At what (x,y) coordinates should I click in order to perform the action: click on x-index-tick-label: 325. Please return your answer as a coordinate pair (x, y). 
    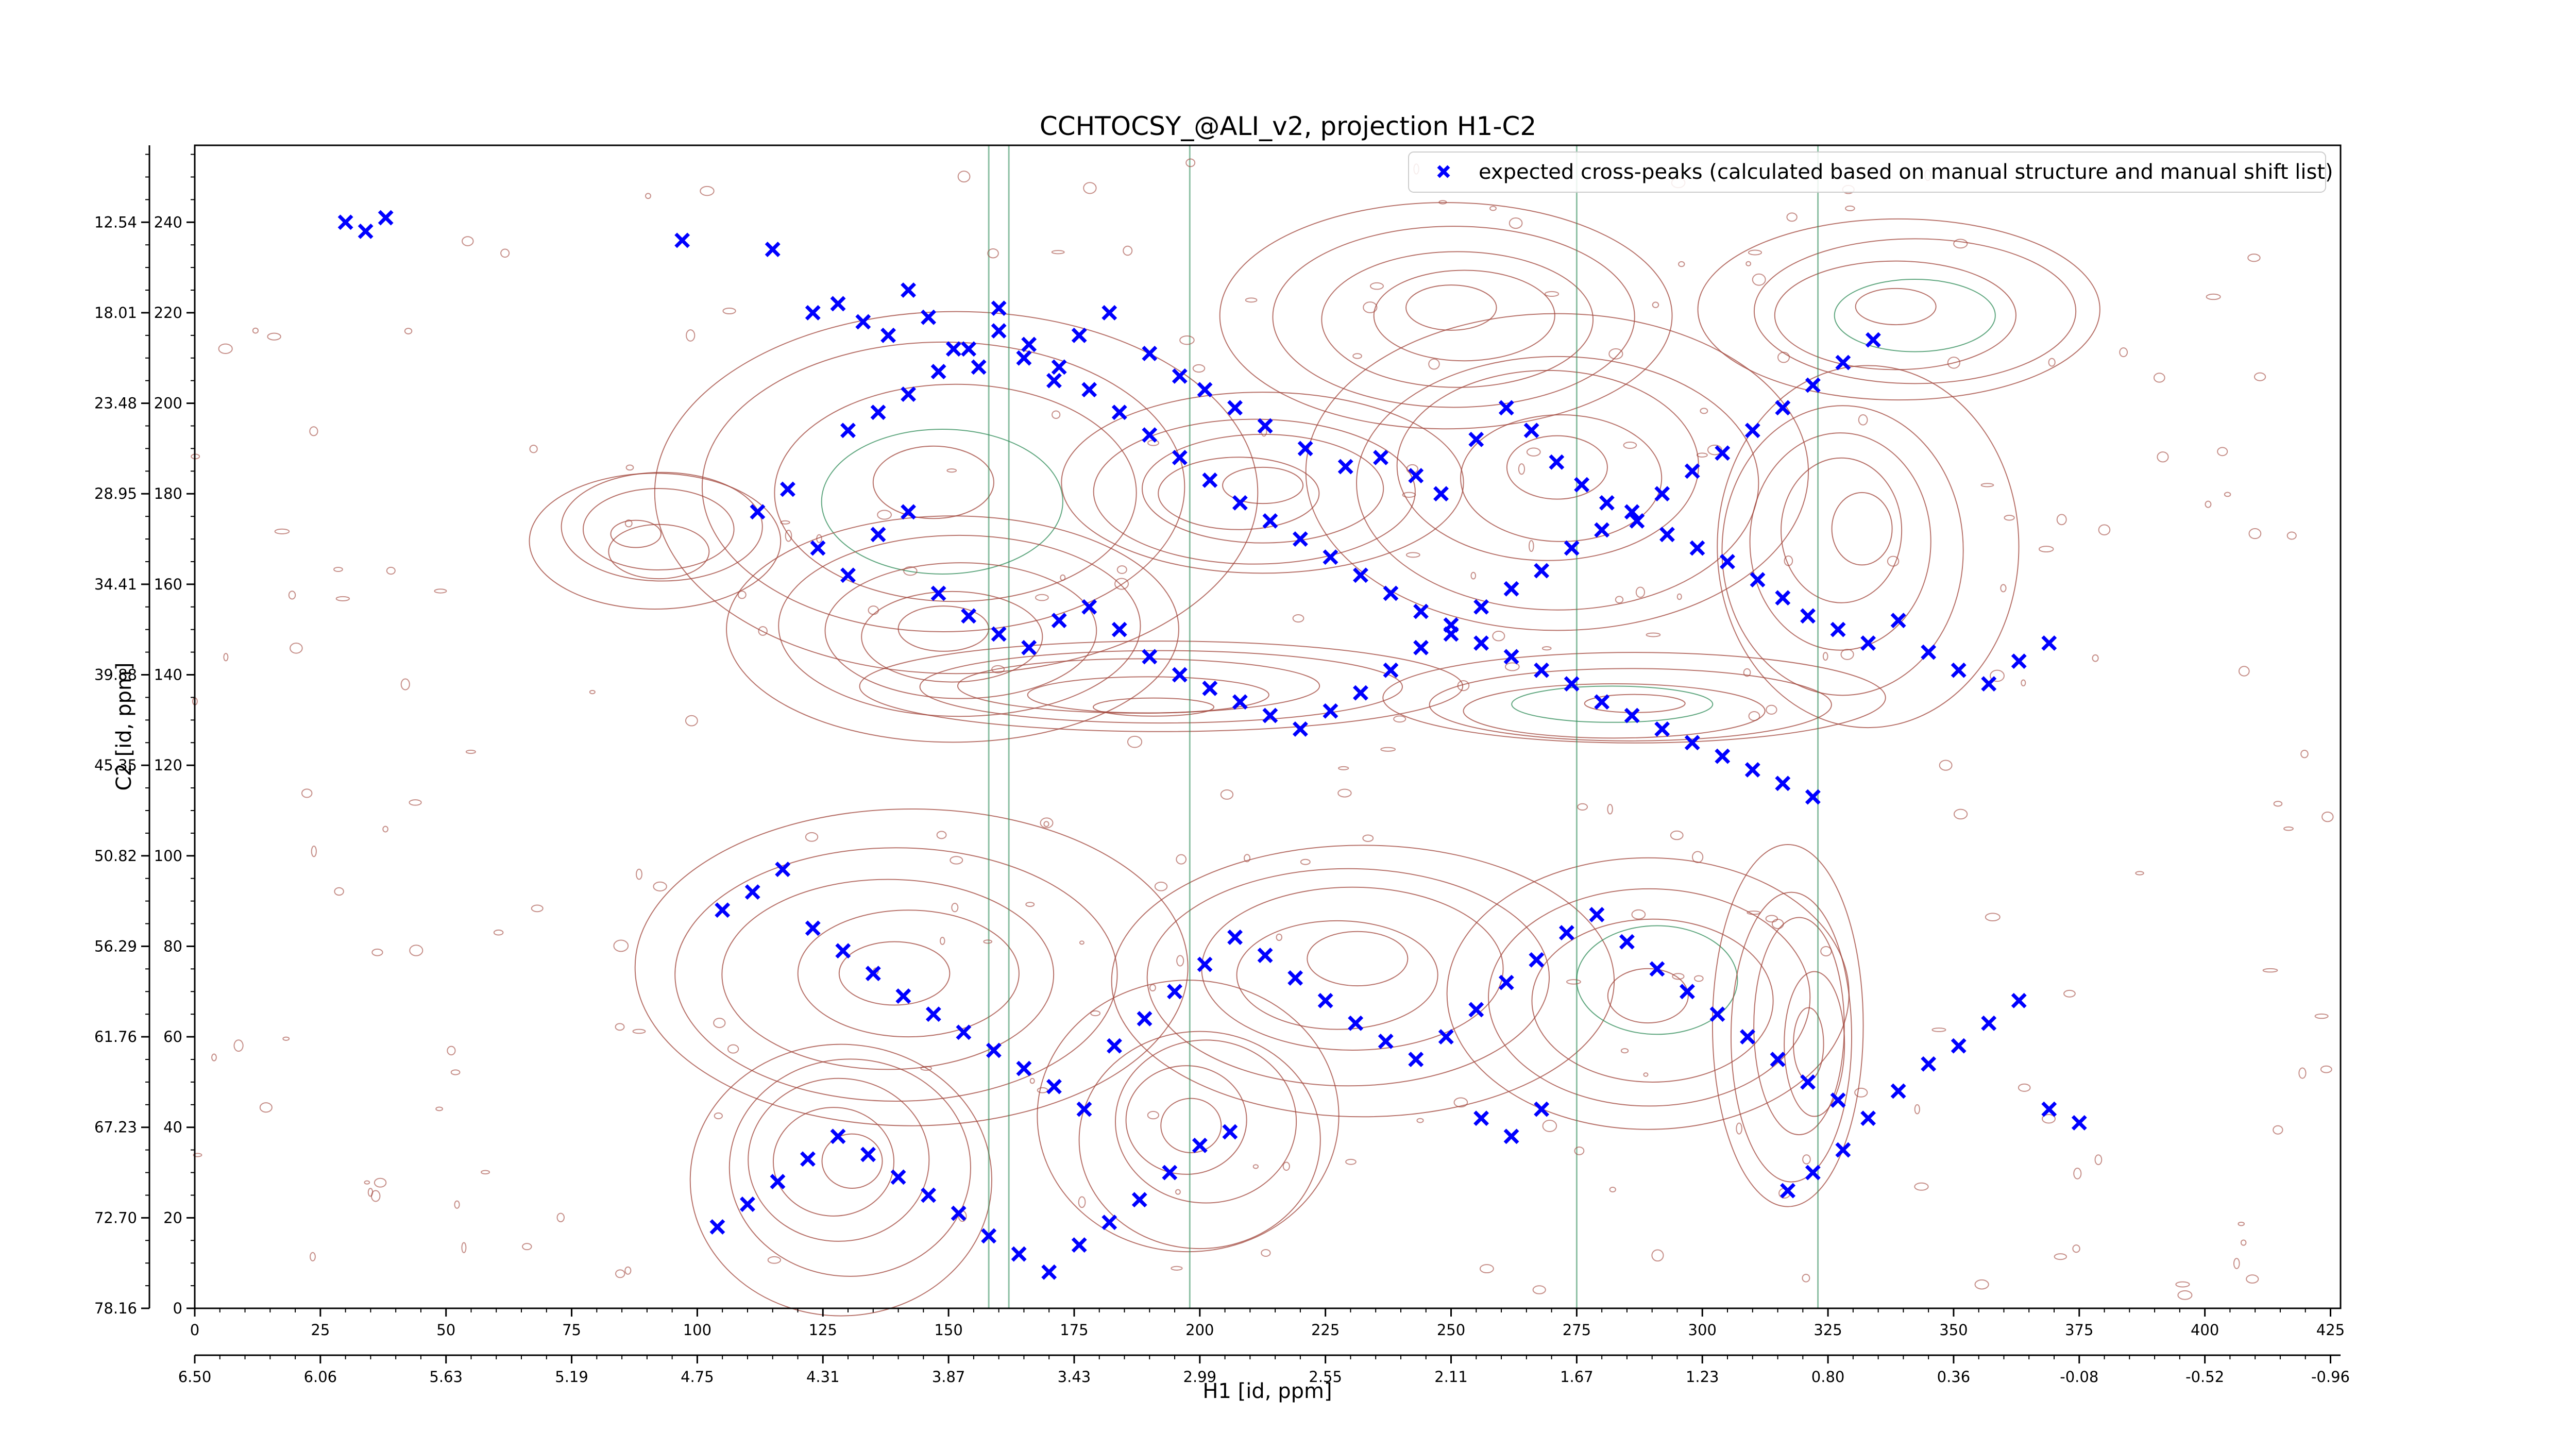
    Looking at the image, I should click on (1828, 1330).